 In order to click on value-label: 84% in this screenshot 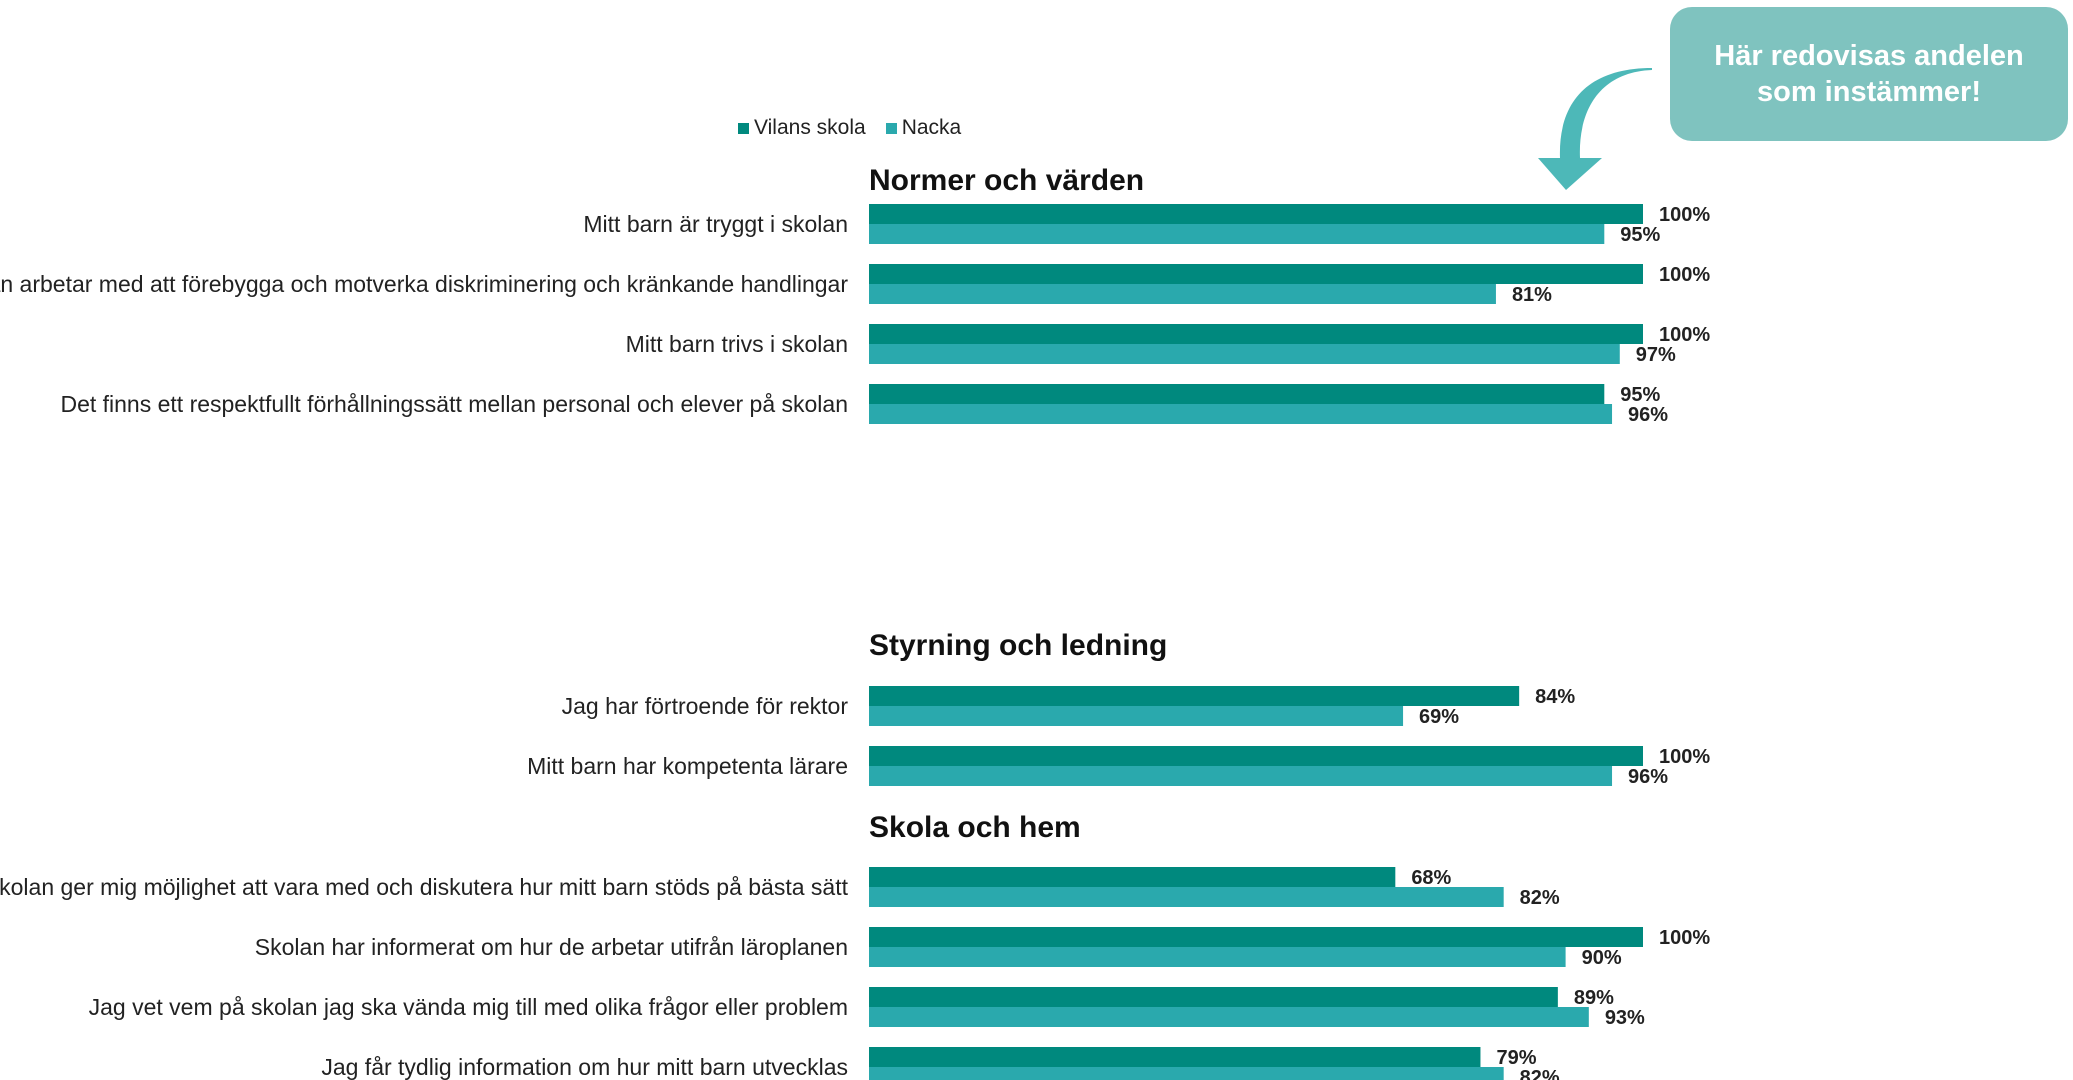, I will do `click(1555, 697)`.